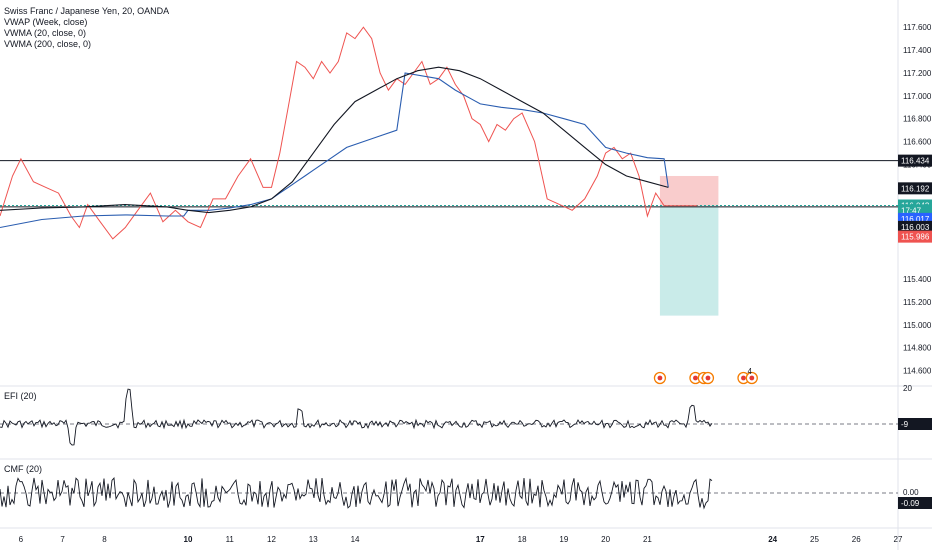 The image size is (932, 550). Describe the element at coordinates (48, 44) in the screenshot. I see `legend-vwma-200: VWMA (200, close, 0)` at that location.